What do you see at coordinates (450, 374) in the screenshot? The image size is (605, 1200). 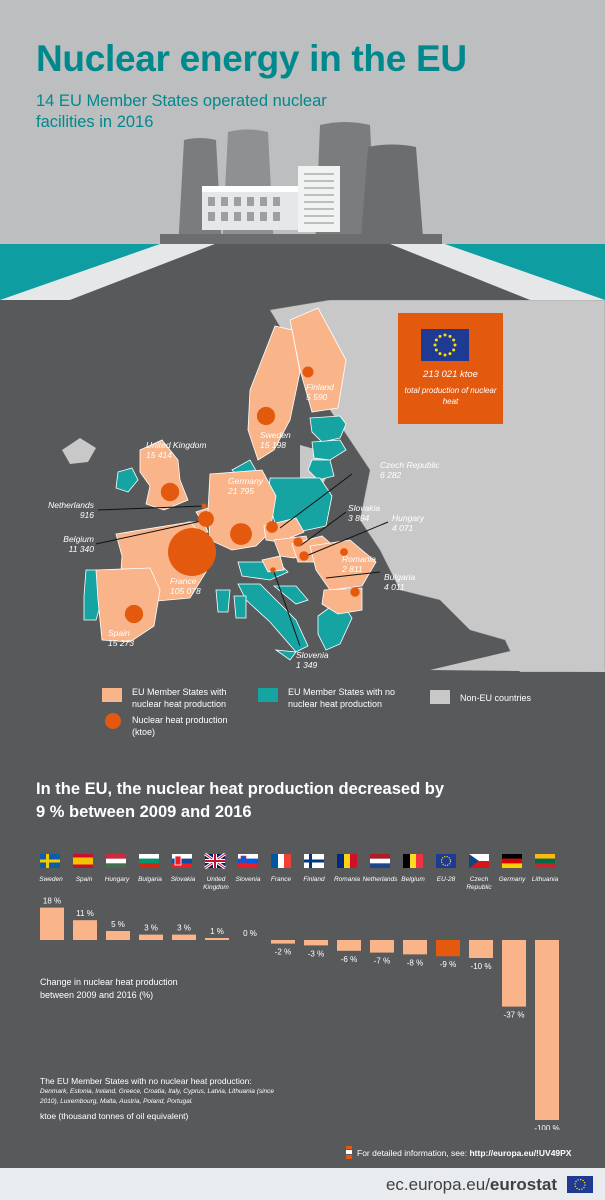 I see `eu-total-value: 213 021 ktoe` at bounding box center [450, 374].